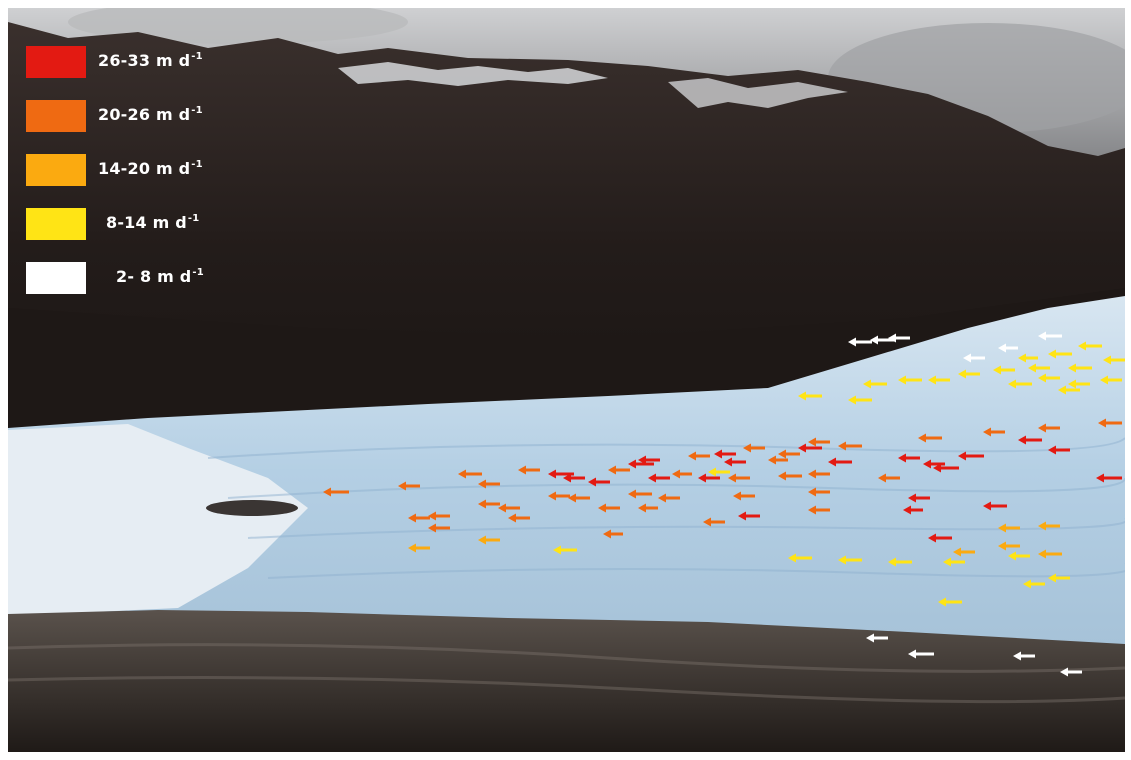 This screenshot has height=760, width=1131. I want to click on legend-item: 14-20 m d-1, so click(126, 181).